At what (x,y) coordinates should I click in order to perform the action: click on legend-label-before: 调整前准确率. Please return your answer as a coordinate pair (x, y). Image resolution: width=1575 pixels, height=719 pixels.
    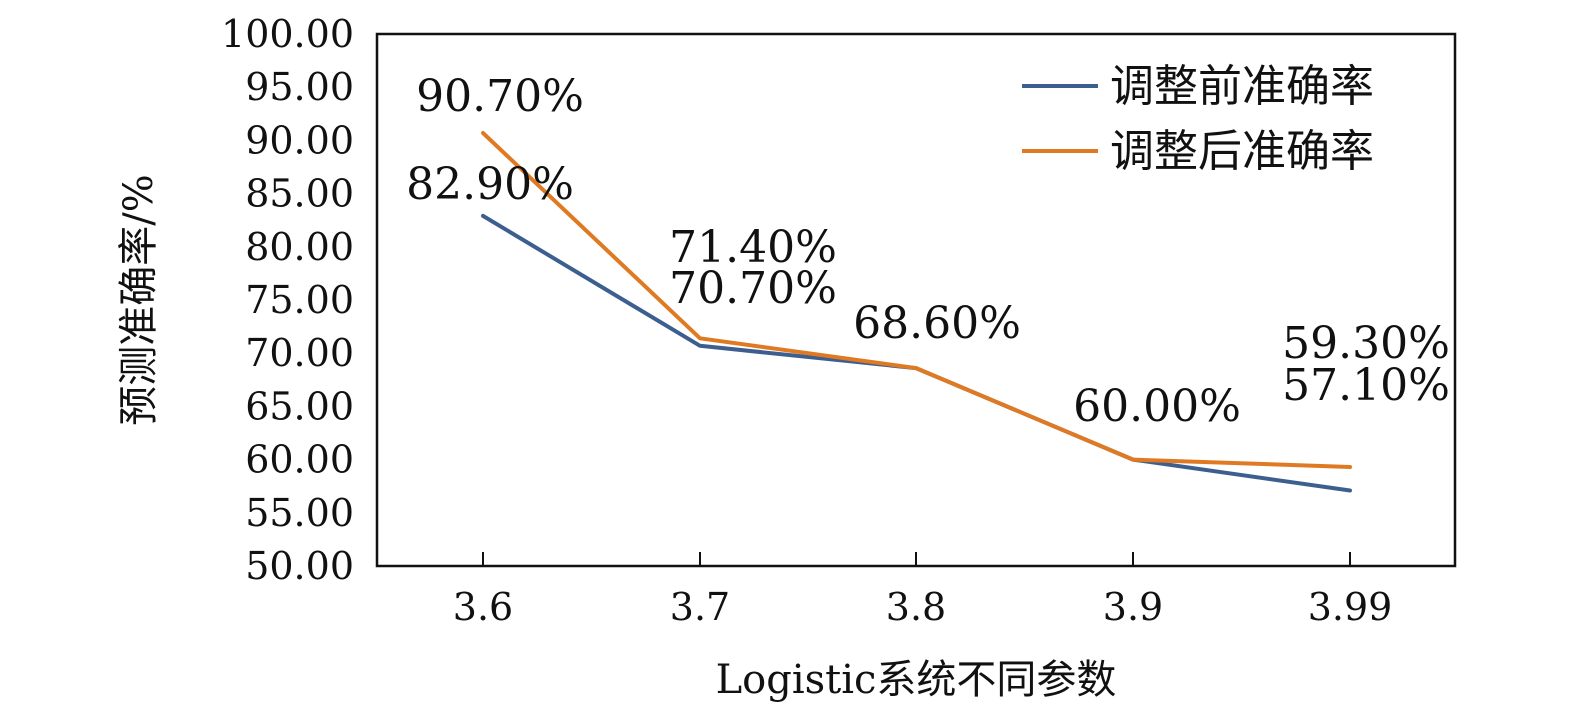
    Looking at the image, I should click on (1242, 86).